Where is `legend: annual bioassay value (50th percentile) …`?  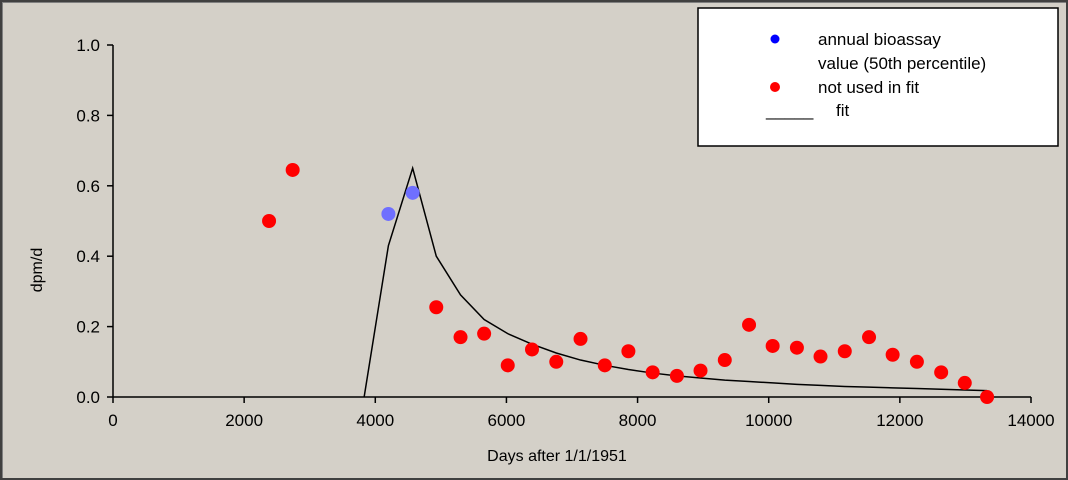 legend: annual bioassay value (50th percentile) … is located at coordinates (878, 77).